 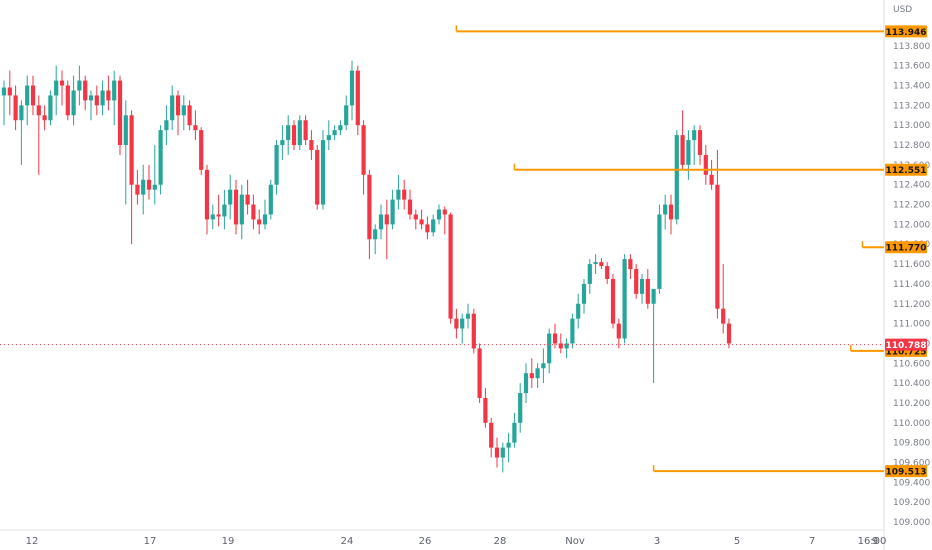 What do you see at coordinates (456, 541) in the screenshot?
I see `time-axis: 12 17 19 24 26 28 Nov 3 5 7 916:00` at bounding box center [456, 541].